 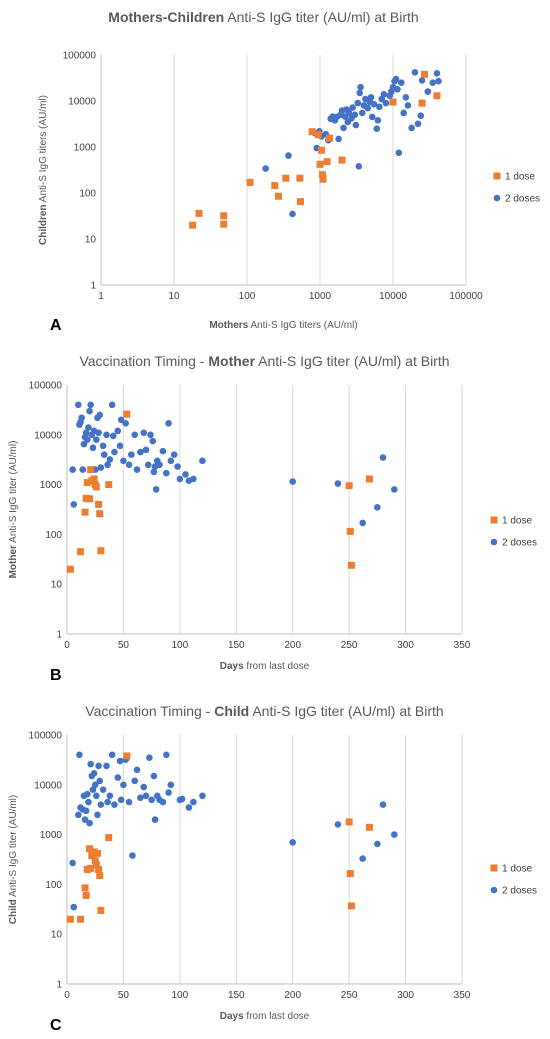 What do you see at coordinates (101, 296) in the screenshot?
I see `x-tick-label: 1` at bounding box center [101, 296].